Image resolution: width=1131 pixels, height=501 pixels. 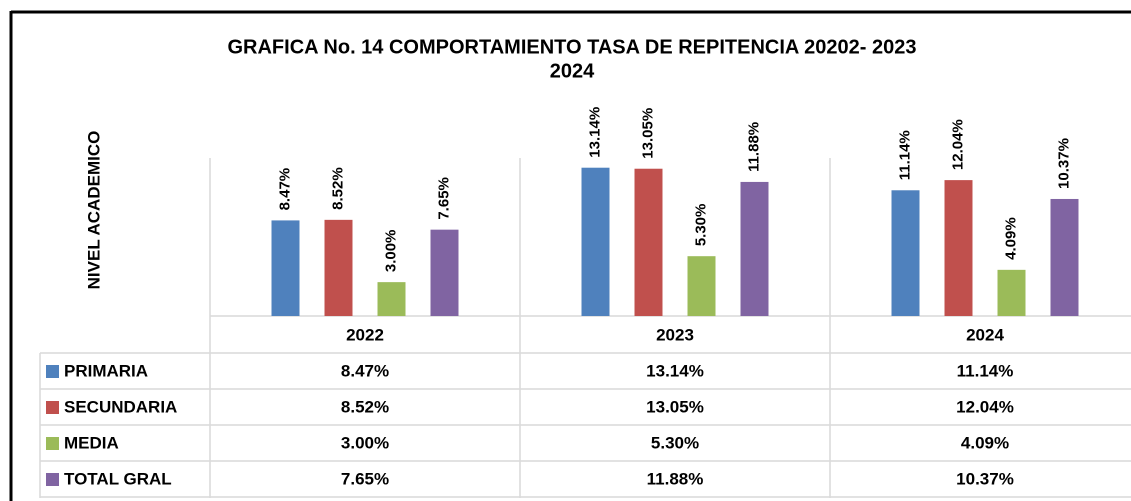 What do you see at coordinates (904, 155) in the screenshot?
I see `data-label: 11.14%` at bounding box center [904, 155].